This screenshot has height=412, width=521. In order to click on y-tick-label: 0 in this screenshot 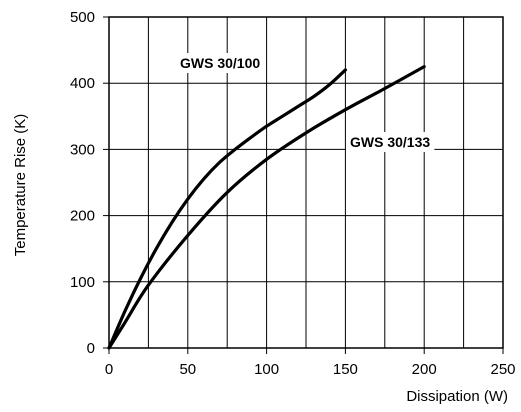, I will do `click(91, 348)`.